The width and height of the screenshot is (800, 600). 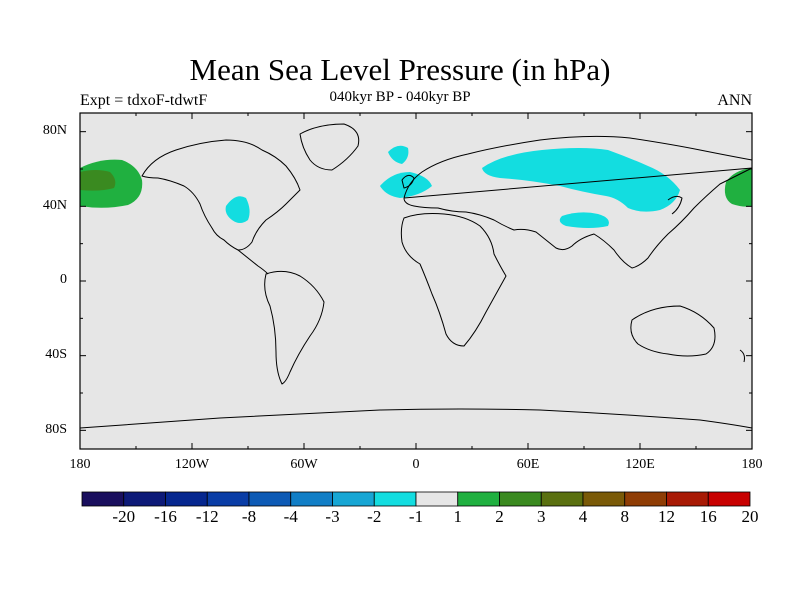 What do you see at coordinates (499, 516) in the screenshot?
I see `colorbar-label: 2` at bounding box center [499, 516].